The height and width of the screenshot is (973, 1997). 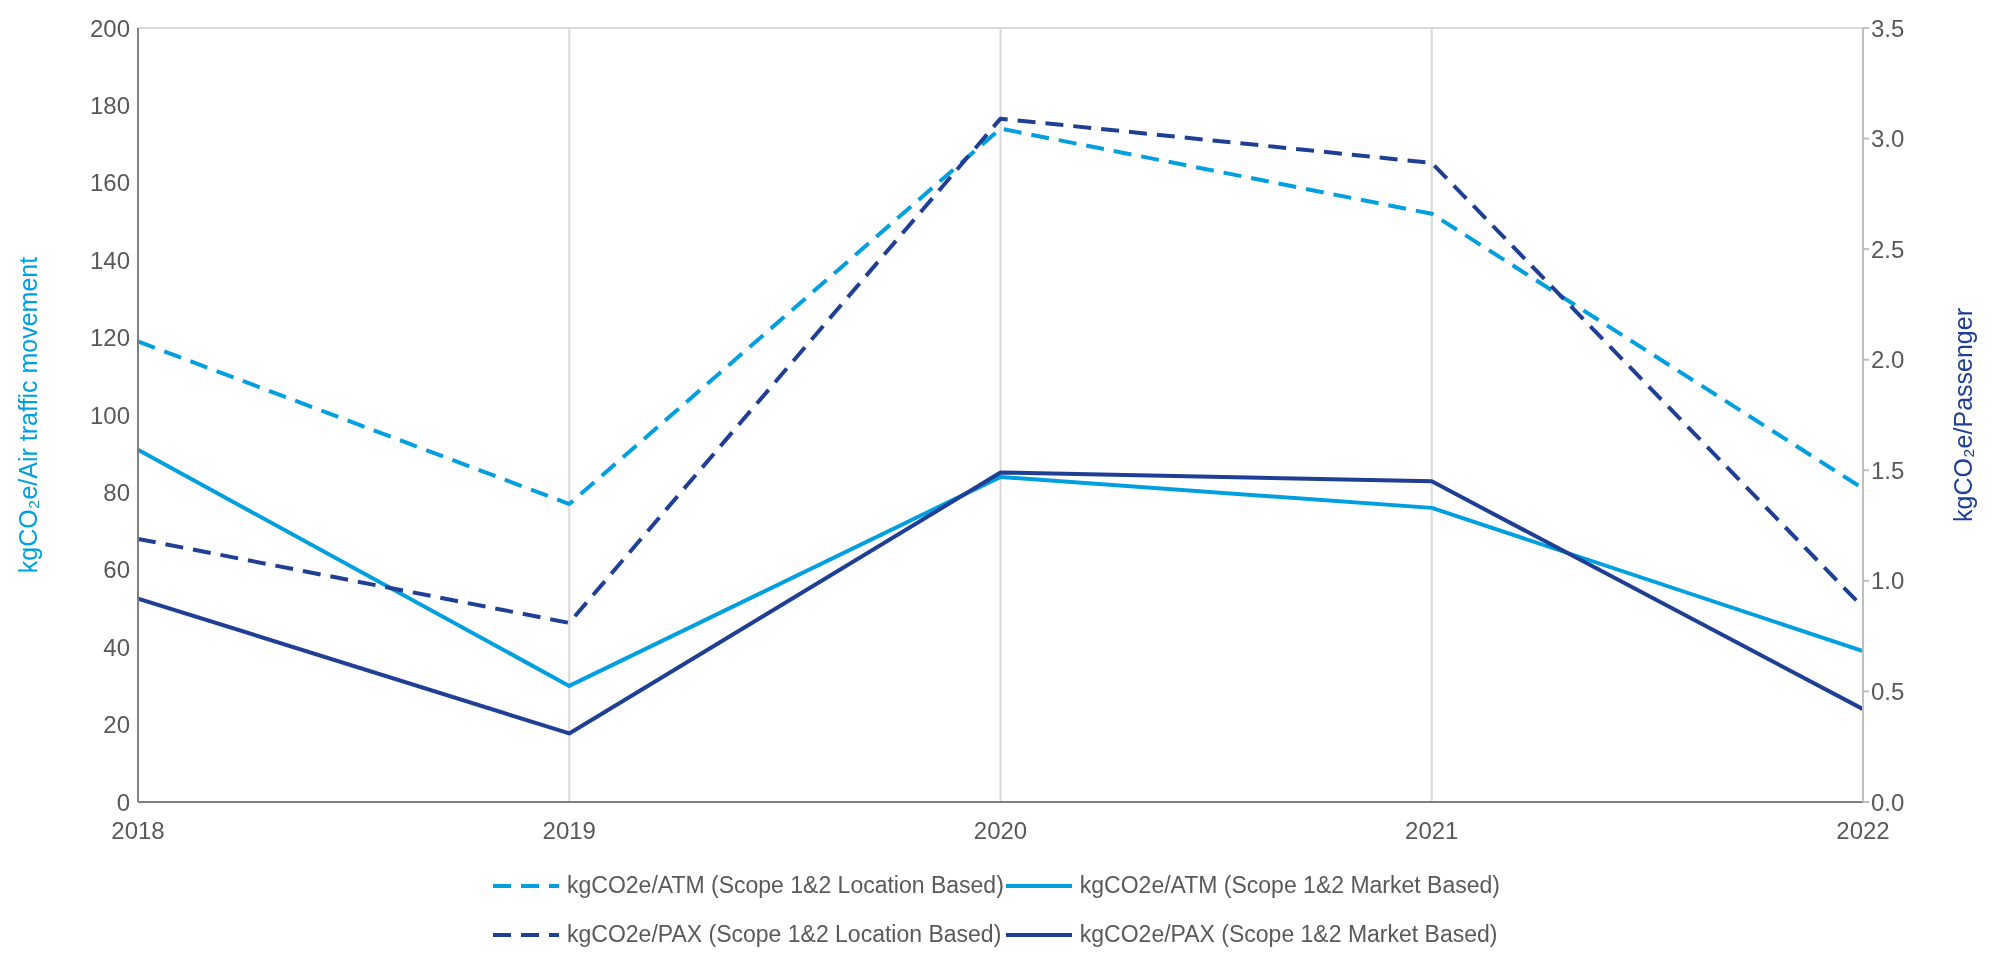 I want to click on y-tick-label: 200, so click(x=109, y=28).